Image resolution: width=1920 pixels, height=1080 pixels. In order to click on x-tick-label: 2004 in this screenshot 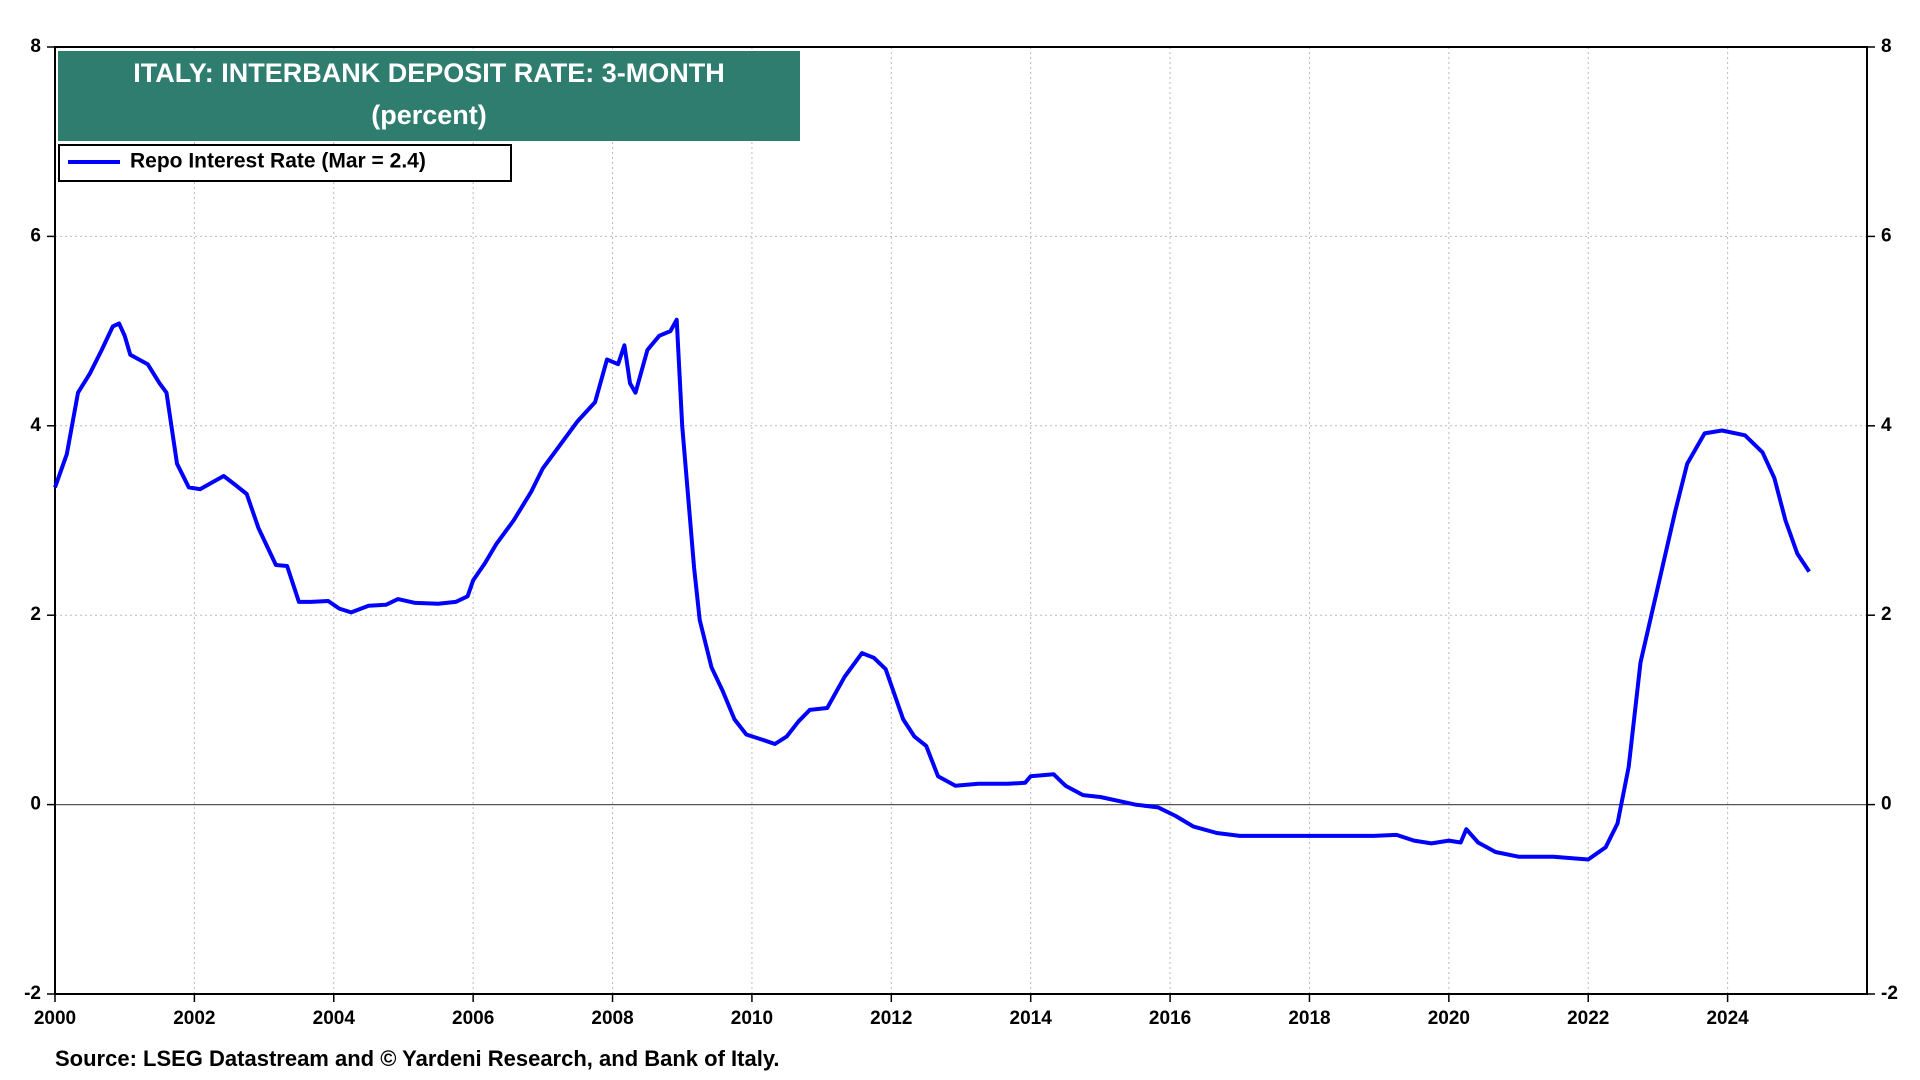, I will do `click(334, 1018)`.